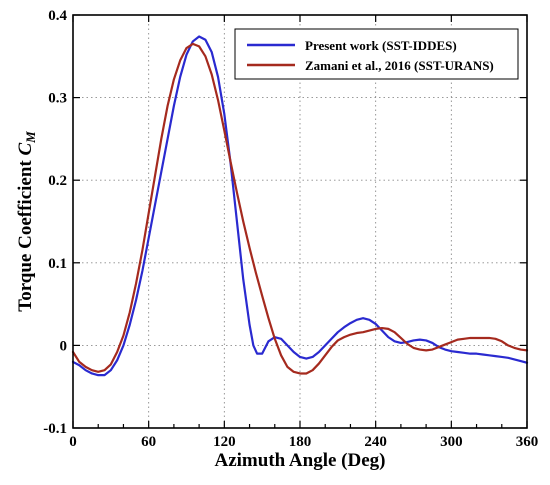 This screenshot has width=550, height=485. What do you see at coordinates (451, 442) in the screenshot?
I see `x-tick-label: 300` at bounding box center [451, 442].